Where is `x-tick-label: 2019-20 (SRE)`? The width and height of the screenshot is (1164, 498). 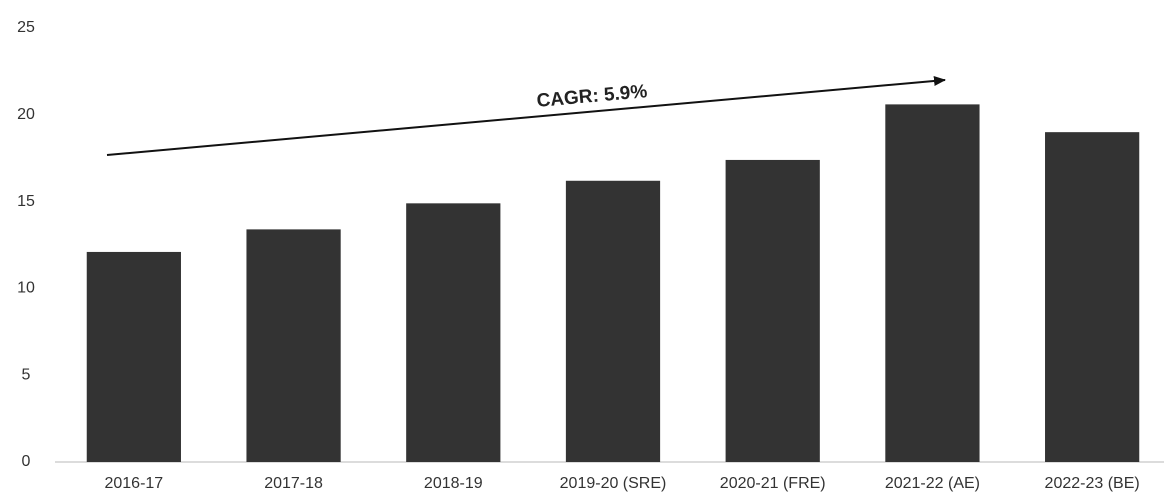 x-tick-label: 2019-20 (SRE) is located at coordinates (613, 483).